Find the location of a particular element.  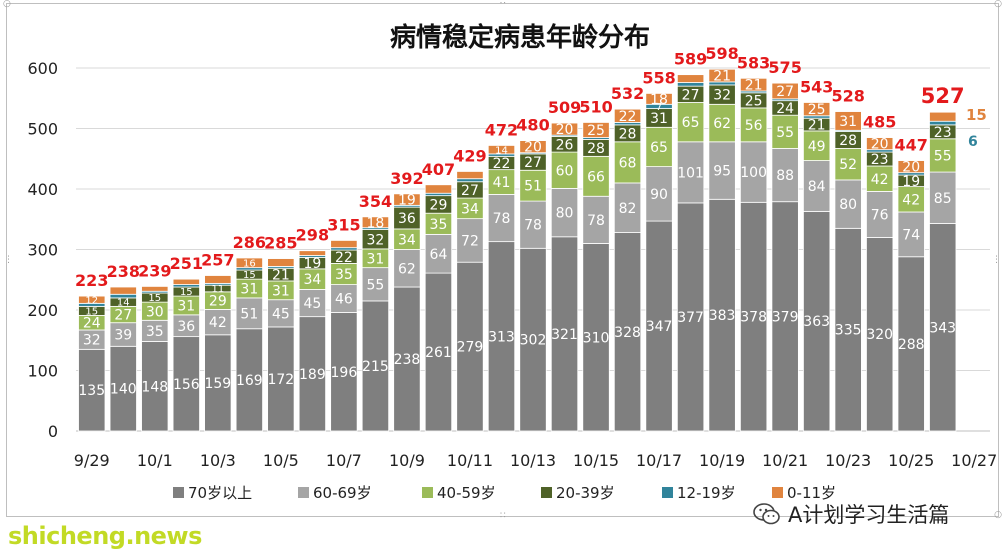

x-tick-label: 10/1 is located at coordinates (155, 460).